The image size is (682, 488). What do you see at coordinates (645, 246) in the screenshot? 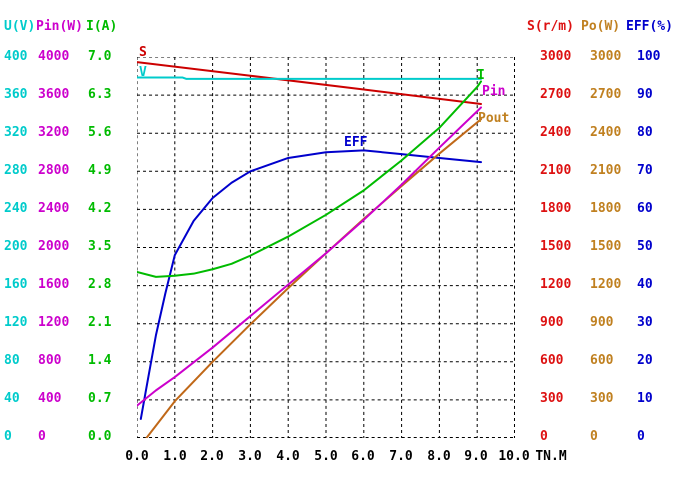
I see `axis-tick-label: 50` at bounding box center [645, 246].